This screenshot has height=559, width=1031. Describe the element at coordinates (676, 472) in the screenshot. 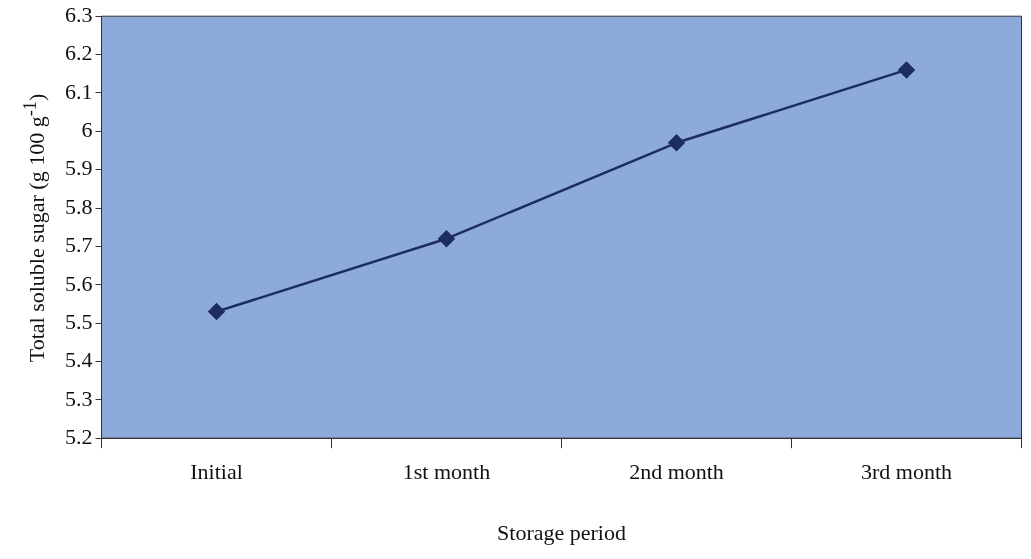

I see `x-tick-label: 2nd month` at that location.